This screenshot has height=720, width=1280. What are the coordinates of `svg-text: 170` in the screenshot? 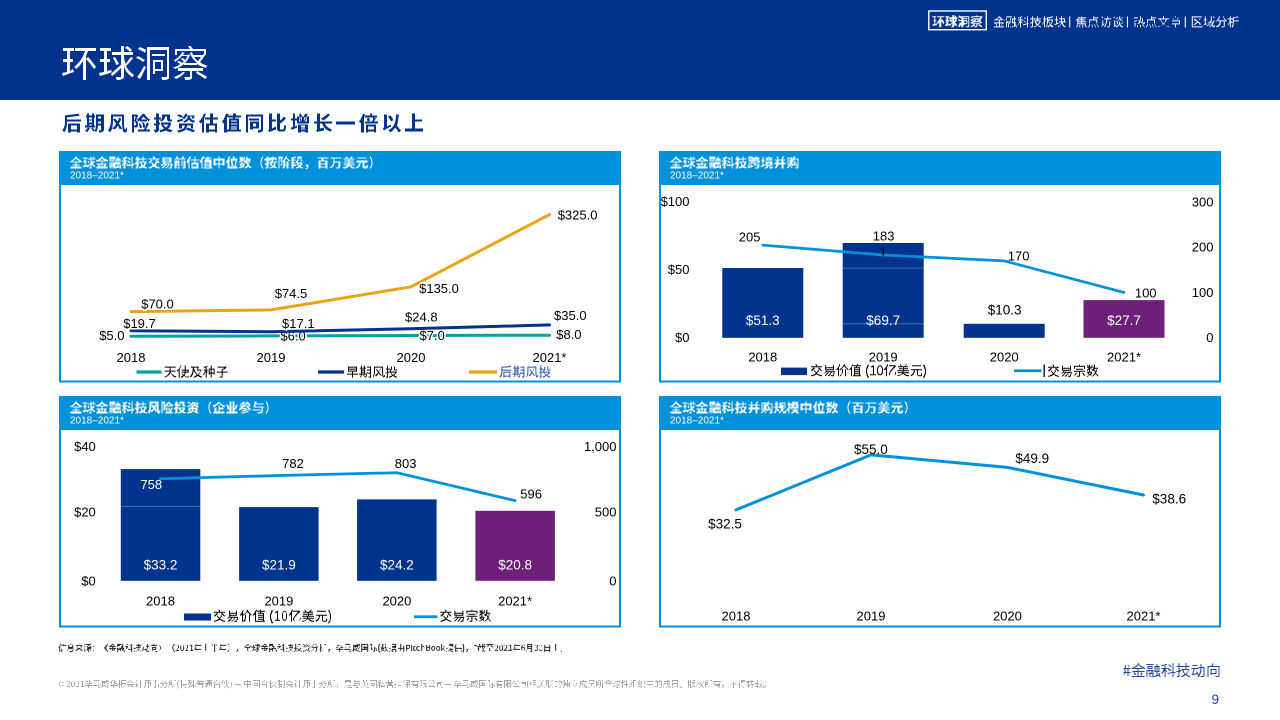 It's located at (1019, 255).